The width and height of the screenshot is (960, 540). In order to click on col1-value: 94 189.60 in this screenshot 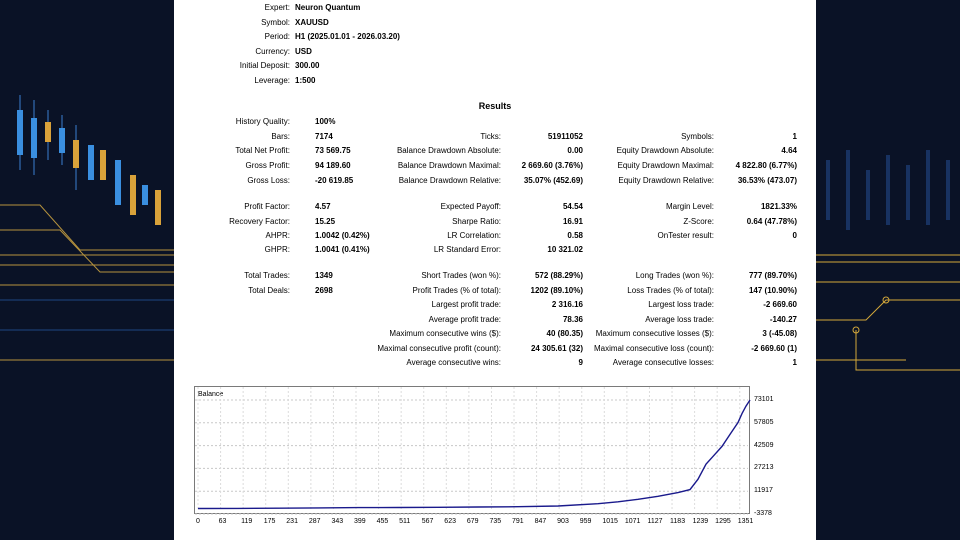, I will do `click(333, 165)`.